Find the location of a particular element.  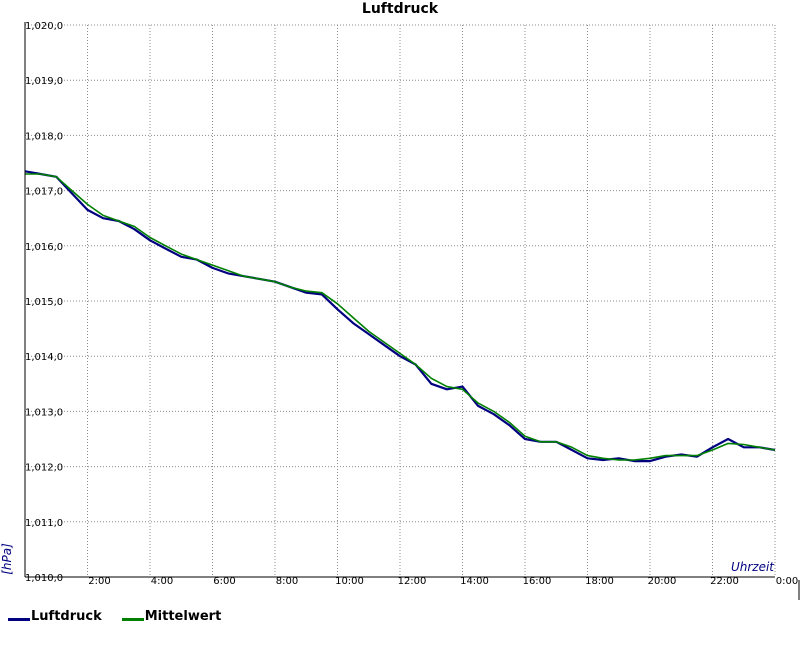

y-tick-label: 1,019,0 is located at coordinates (44, 81).